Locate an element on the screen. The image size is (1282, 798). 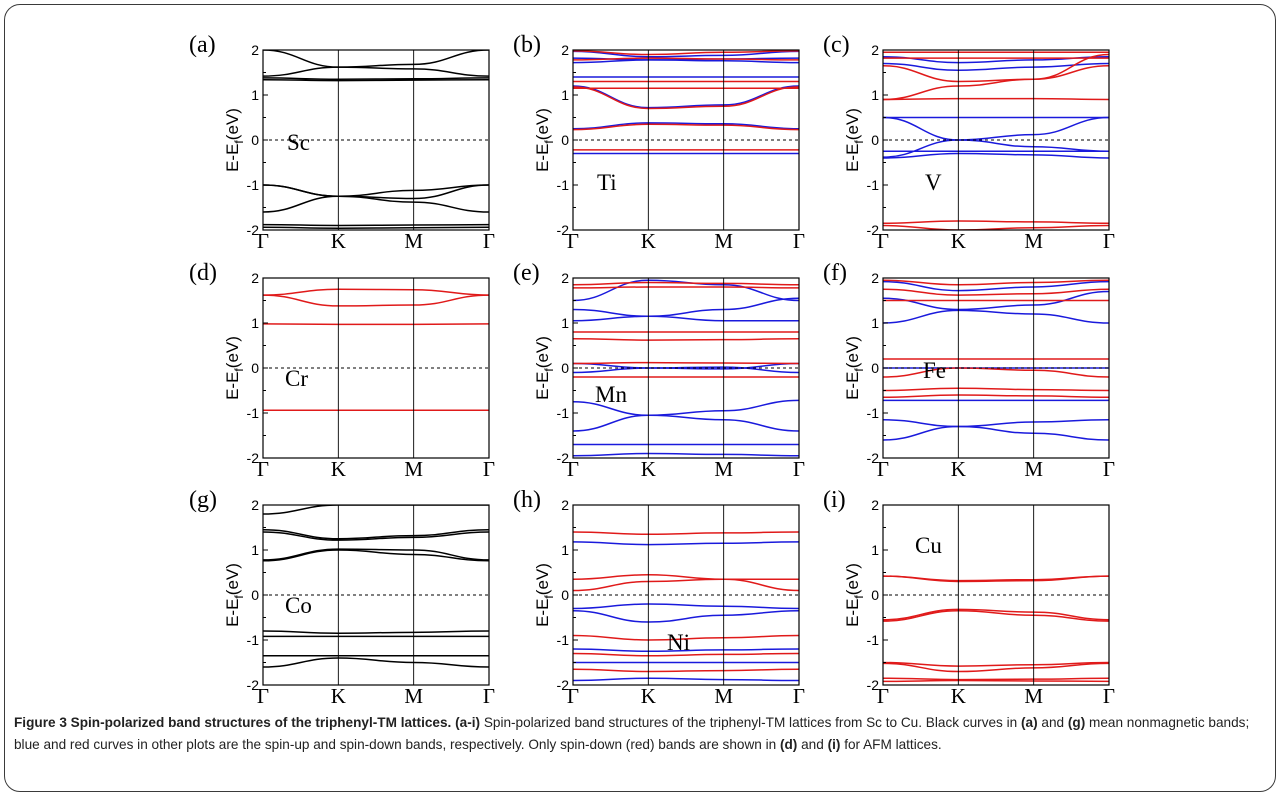
caption-ref-d: (d) is located at coordinates (788, 744).